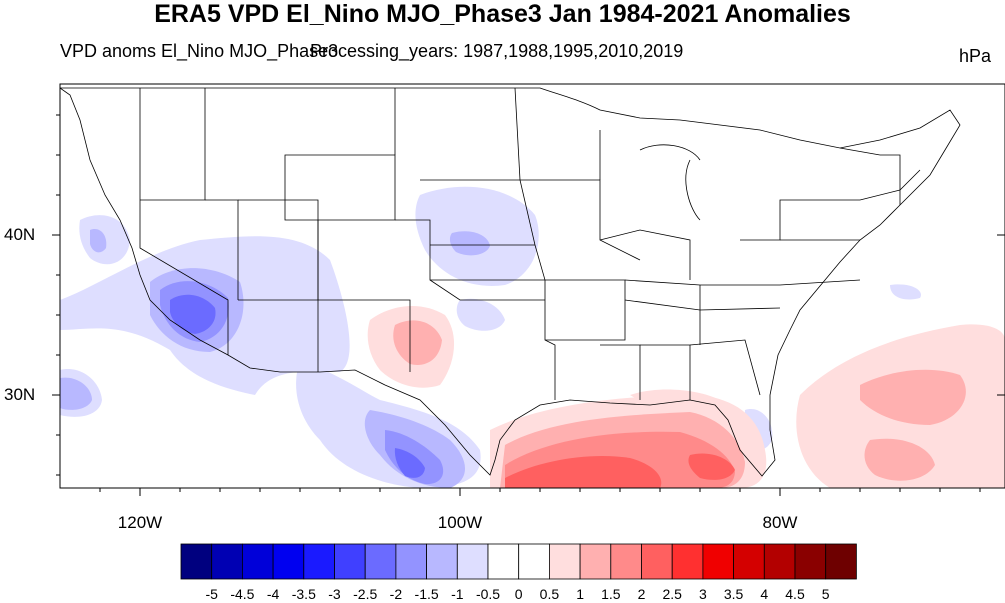 The height and width of the screenshot is (603, 1005). Describe the element at coordinates (396, 594) in the screenshot. I see `colorbar-tick-label: -2` at that location.